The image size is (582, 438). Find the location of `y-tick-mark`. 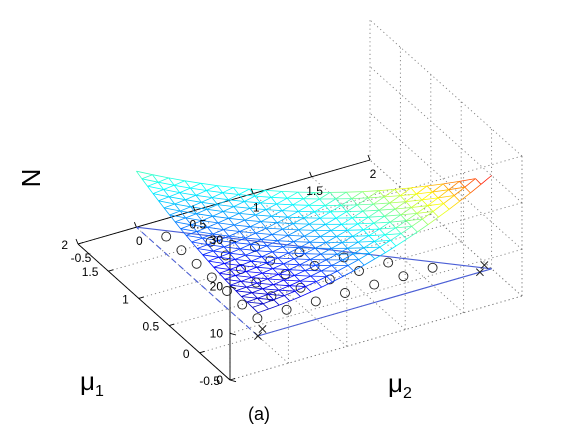

y-tick-mark is located at coordinates (311, 174).